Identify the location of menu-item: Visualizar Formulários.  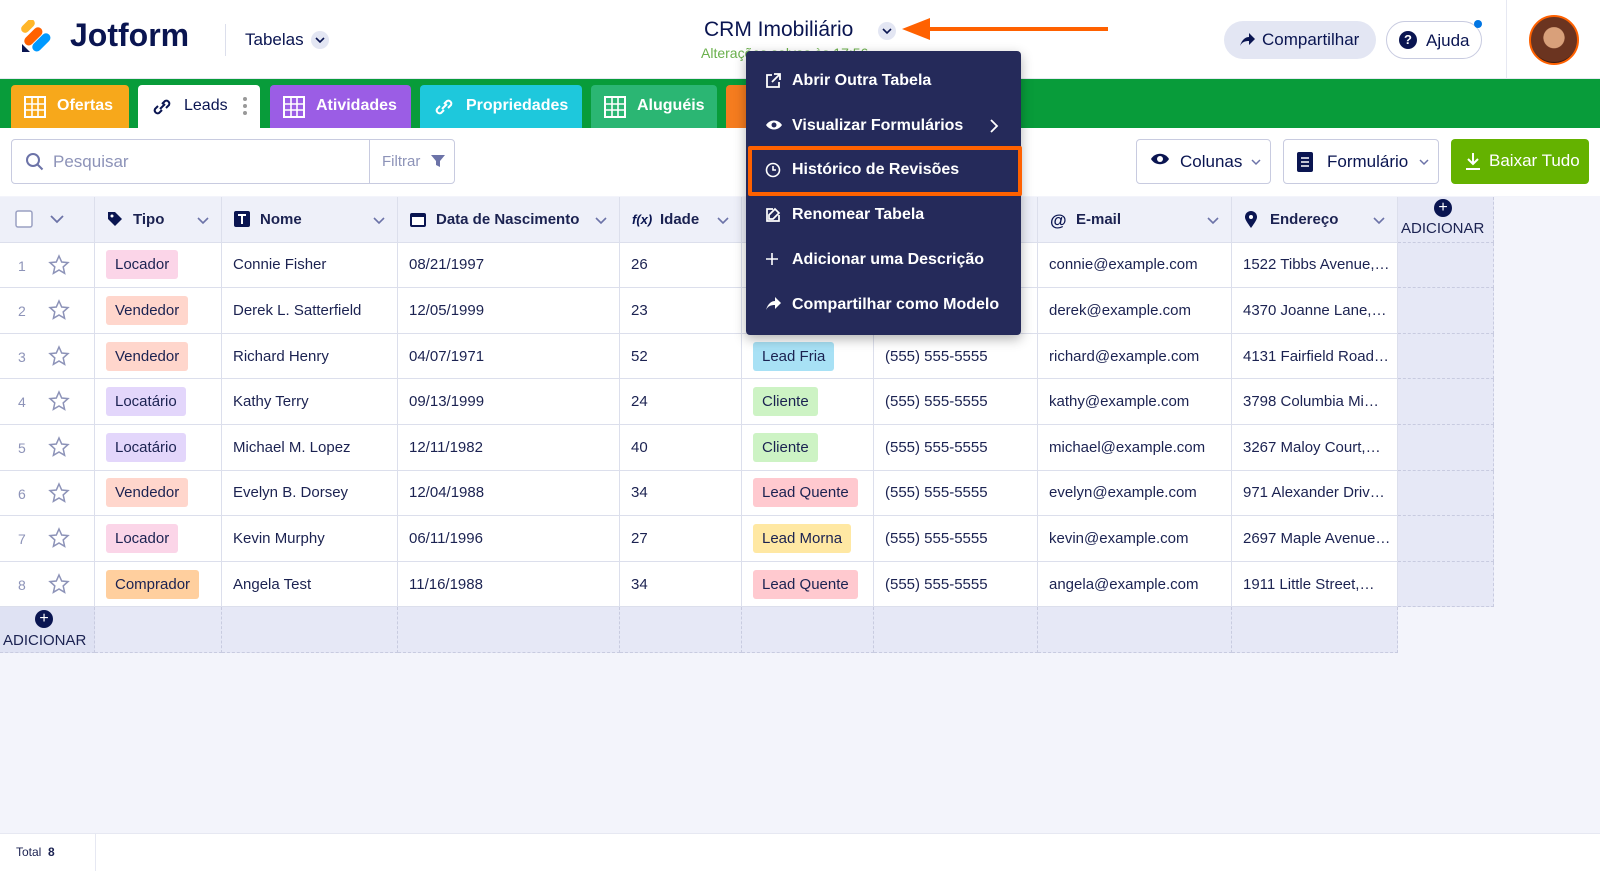
(883, 126).